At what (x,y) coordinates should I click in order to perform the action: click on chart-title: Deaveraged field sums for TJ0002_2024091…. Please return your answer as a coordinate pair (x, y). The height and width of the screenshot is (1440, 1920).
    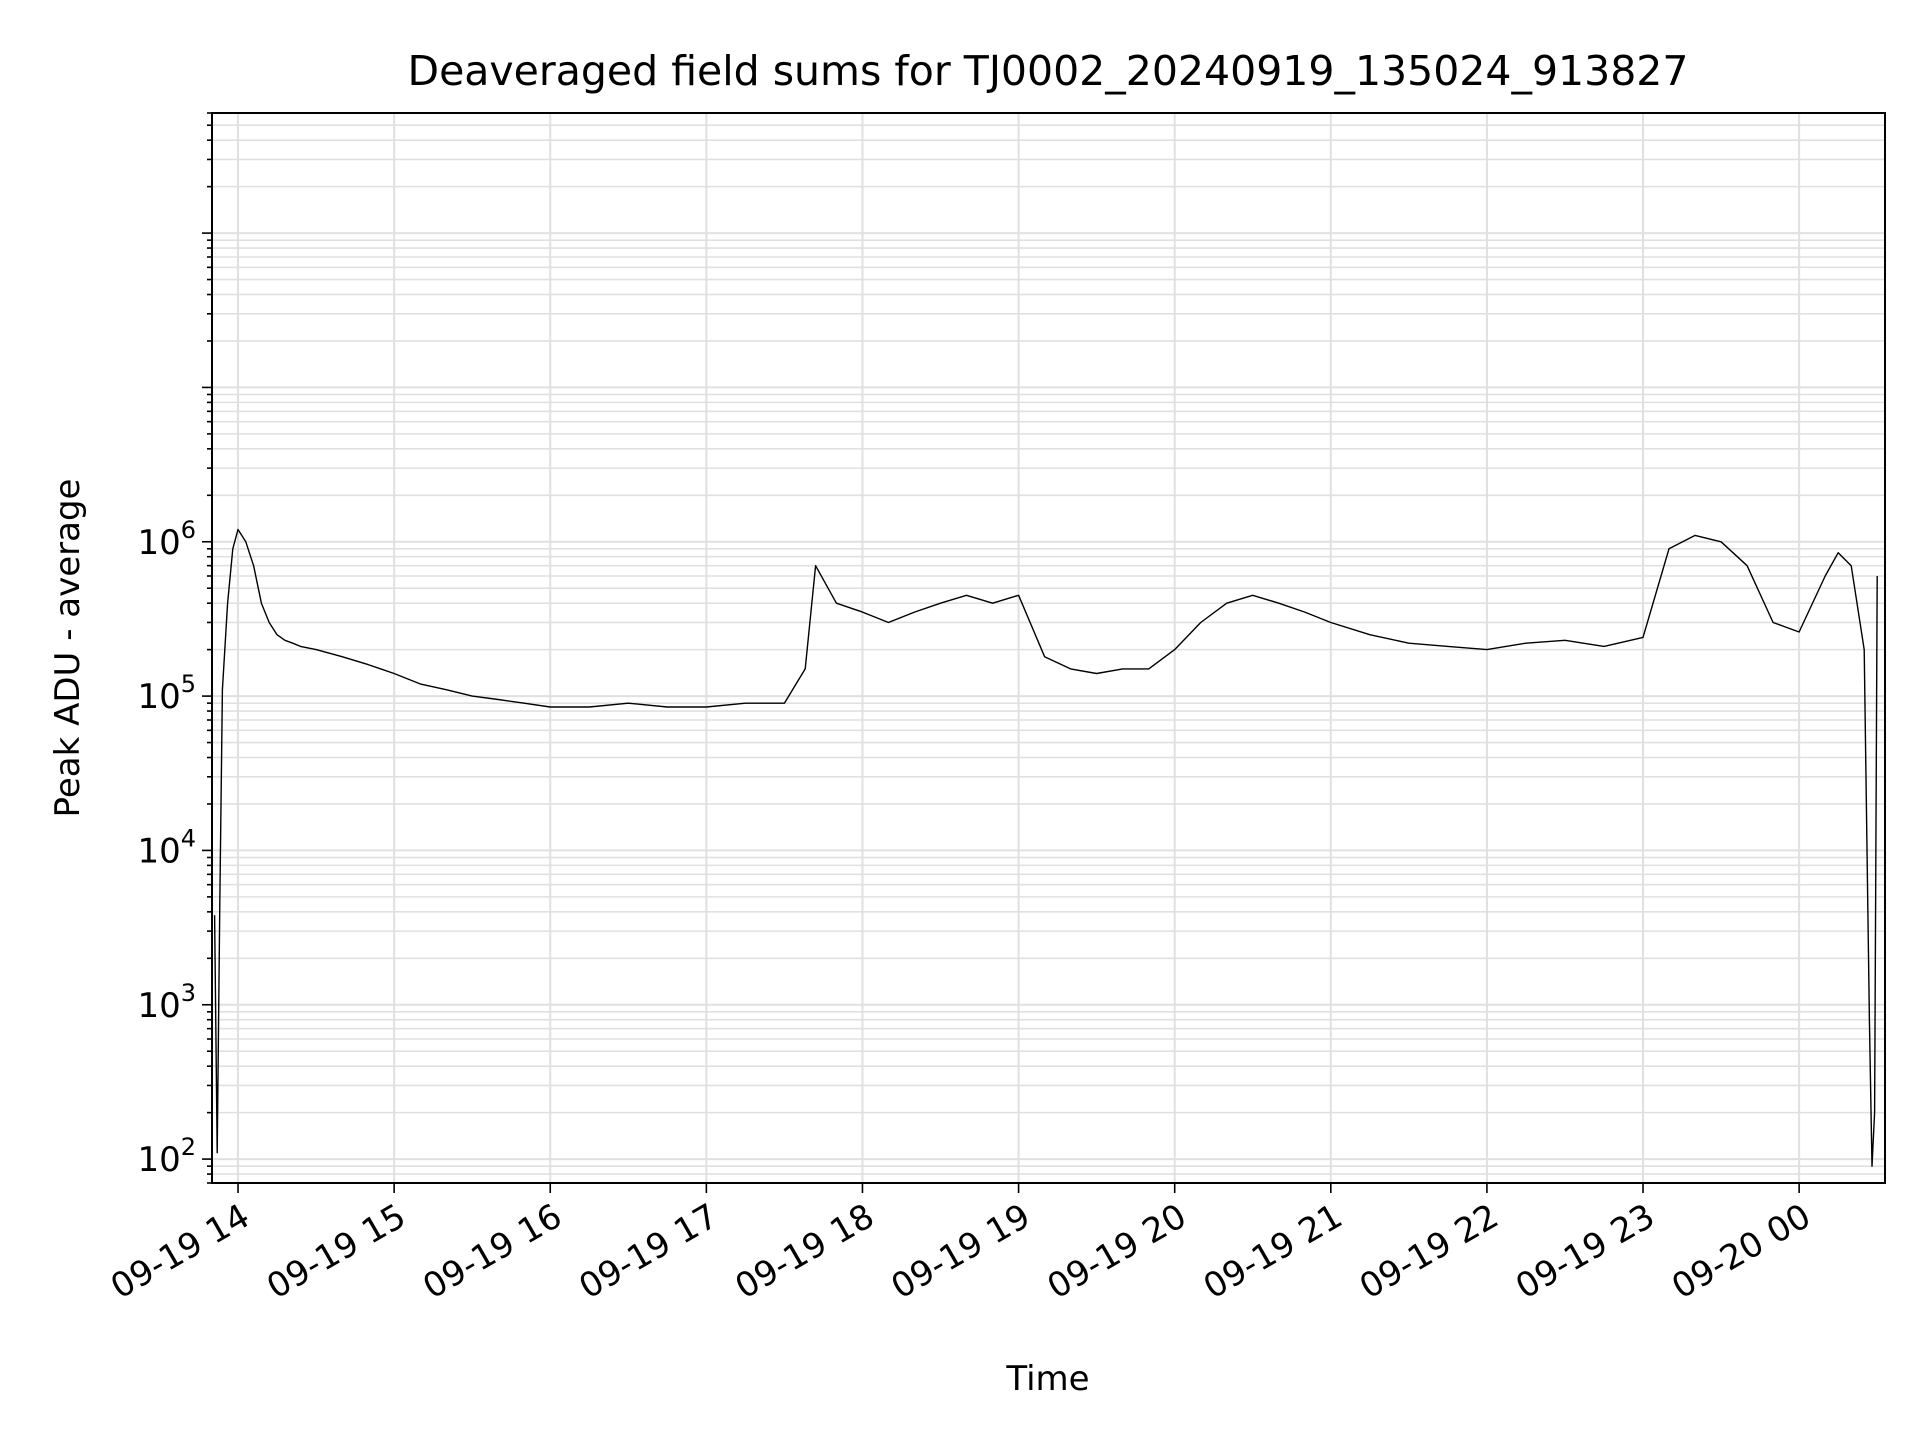
    Looking at the image, I should click on (1048, 71).